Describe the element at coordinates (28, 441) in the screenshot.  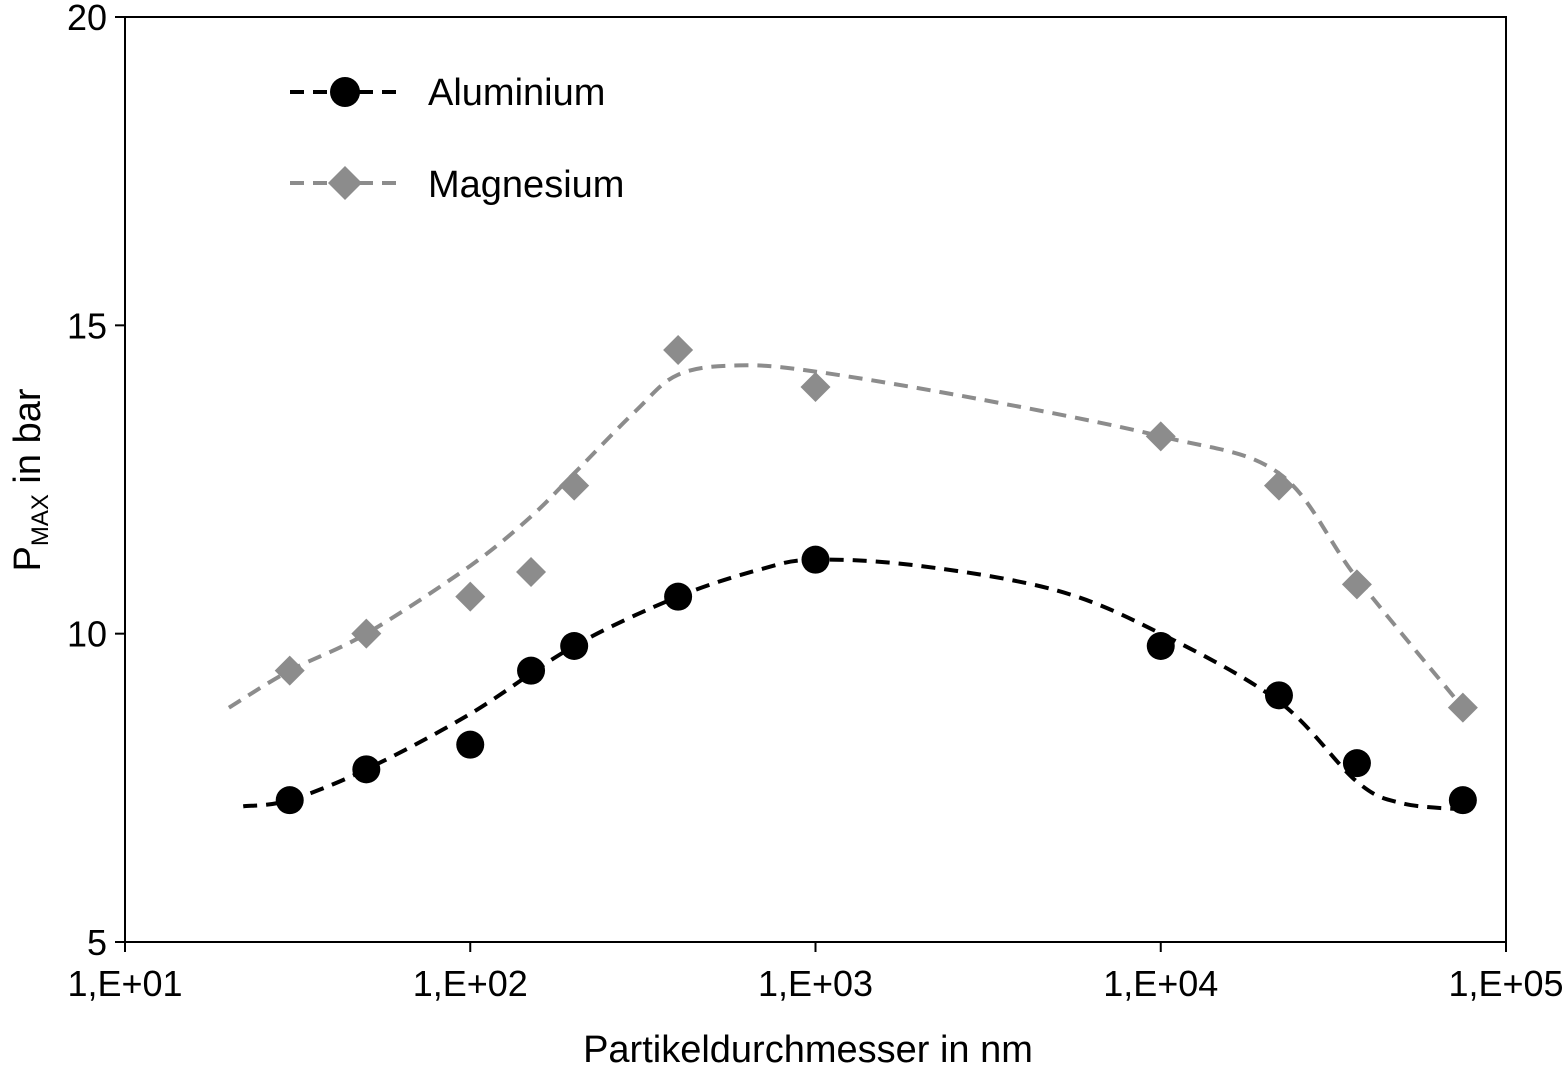
I see `y-axis-title-suffix: in bar` at that location.